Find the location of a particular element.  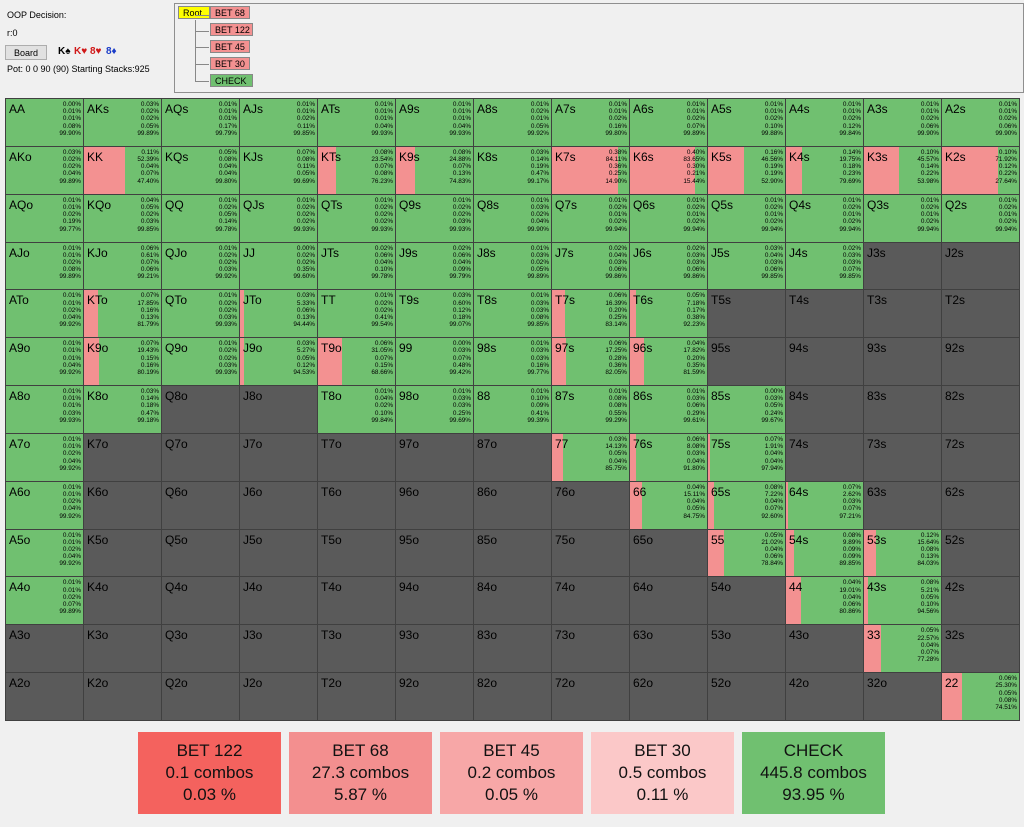

hand-cell: 63o is located at coordinates (668, 649).